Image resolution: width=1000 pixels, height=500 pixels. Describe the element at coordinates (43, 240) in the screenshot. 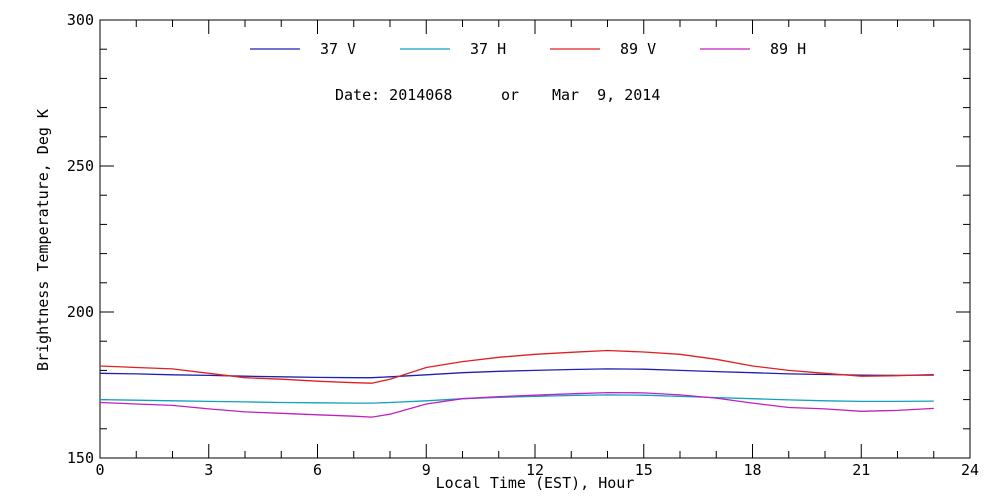

I see `y-axis-title: Brightness Temperature, Deg K` at that location.